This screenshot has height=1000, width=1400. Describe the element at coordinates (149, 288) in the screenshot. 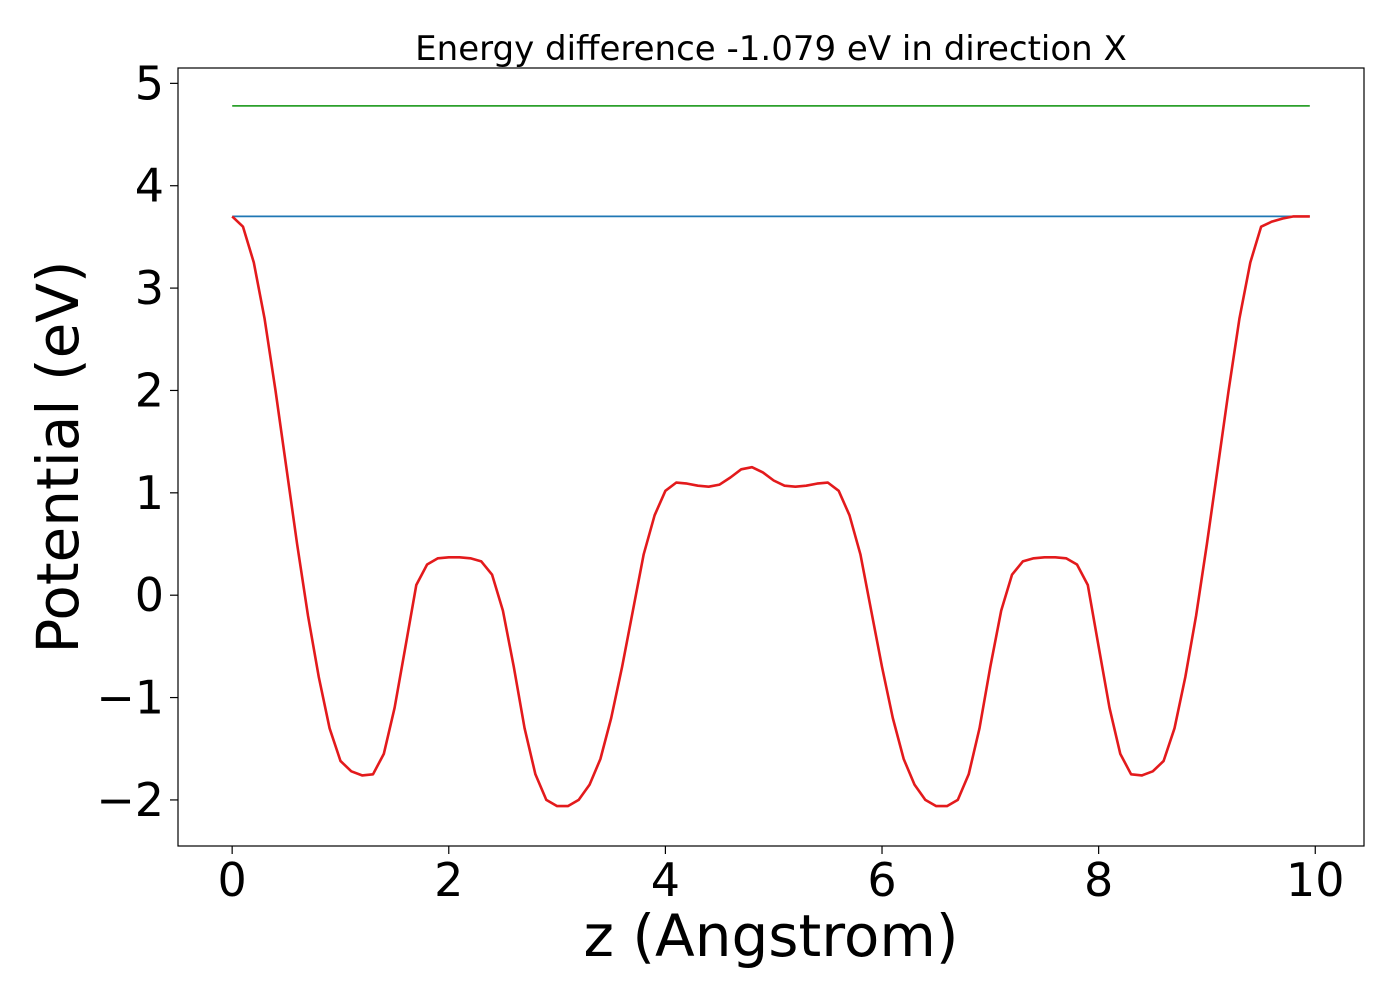

I see `y-tick-label: 3` at that location.